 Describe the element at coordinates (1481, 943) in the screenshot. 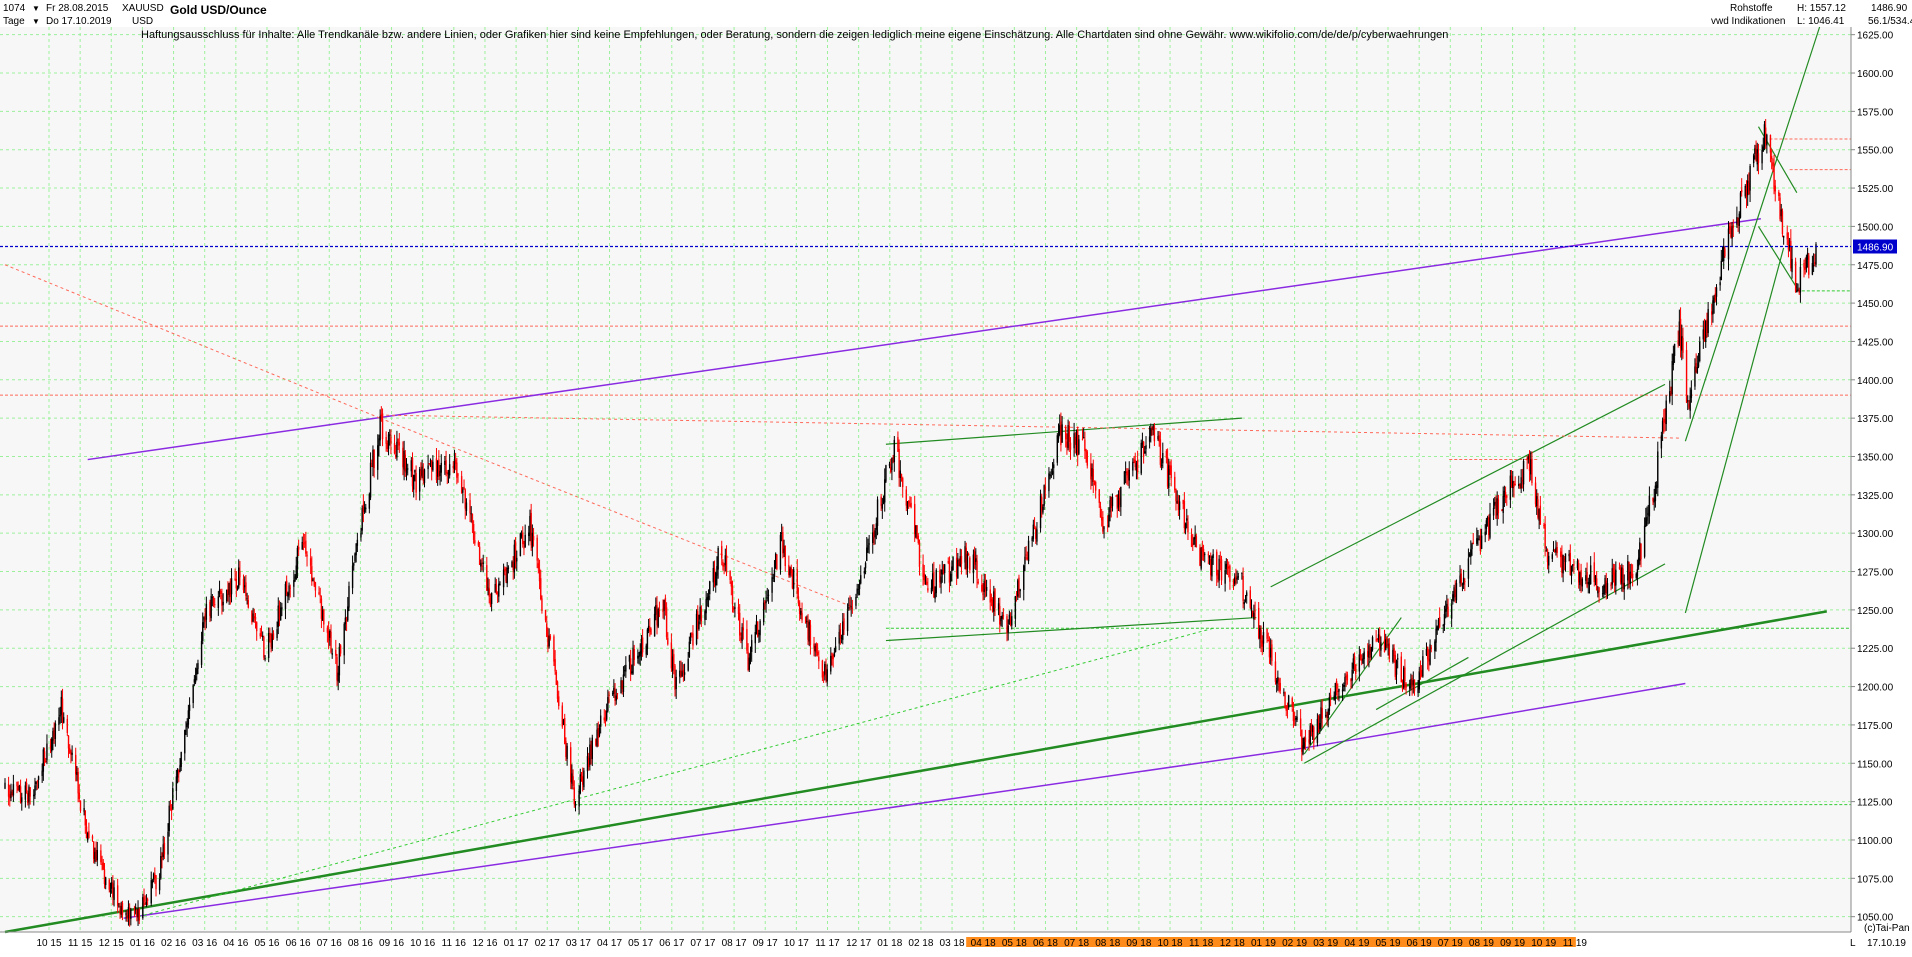

I see `x-tick-label: 08 19` at that location.